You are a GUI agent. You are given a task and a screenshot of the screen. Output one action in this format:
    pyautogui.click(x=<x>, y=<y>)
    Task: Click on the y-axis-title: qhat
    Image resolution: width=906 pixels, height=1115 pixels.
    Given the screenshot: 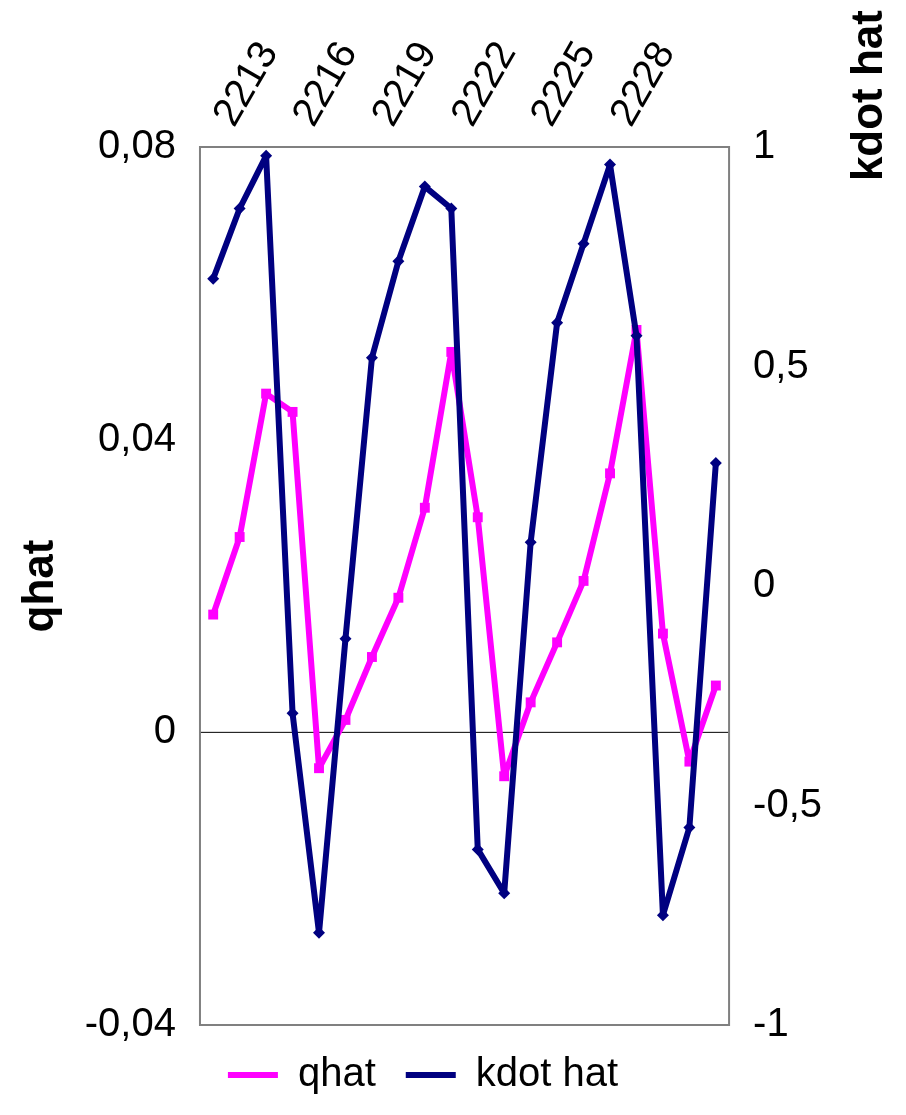 What is the action you would take?
    pyautogui.click(x=37, y=586)
    